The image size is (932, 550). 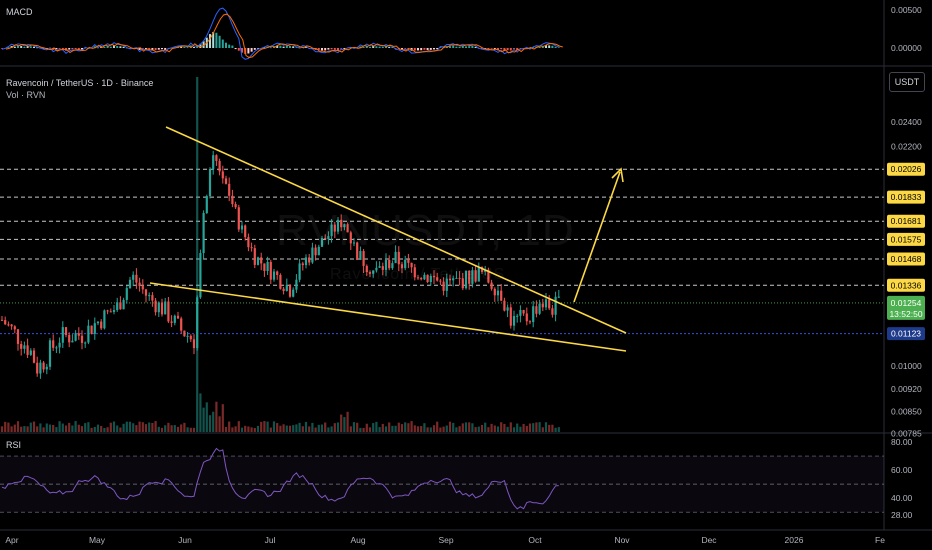 What do you see at coordinates (11, 540) in the screenshot?
I see `time-tick-label: Apr` at bounding box center [11, 540].